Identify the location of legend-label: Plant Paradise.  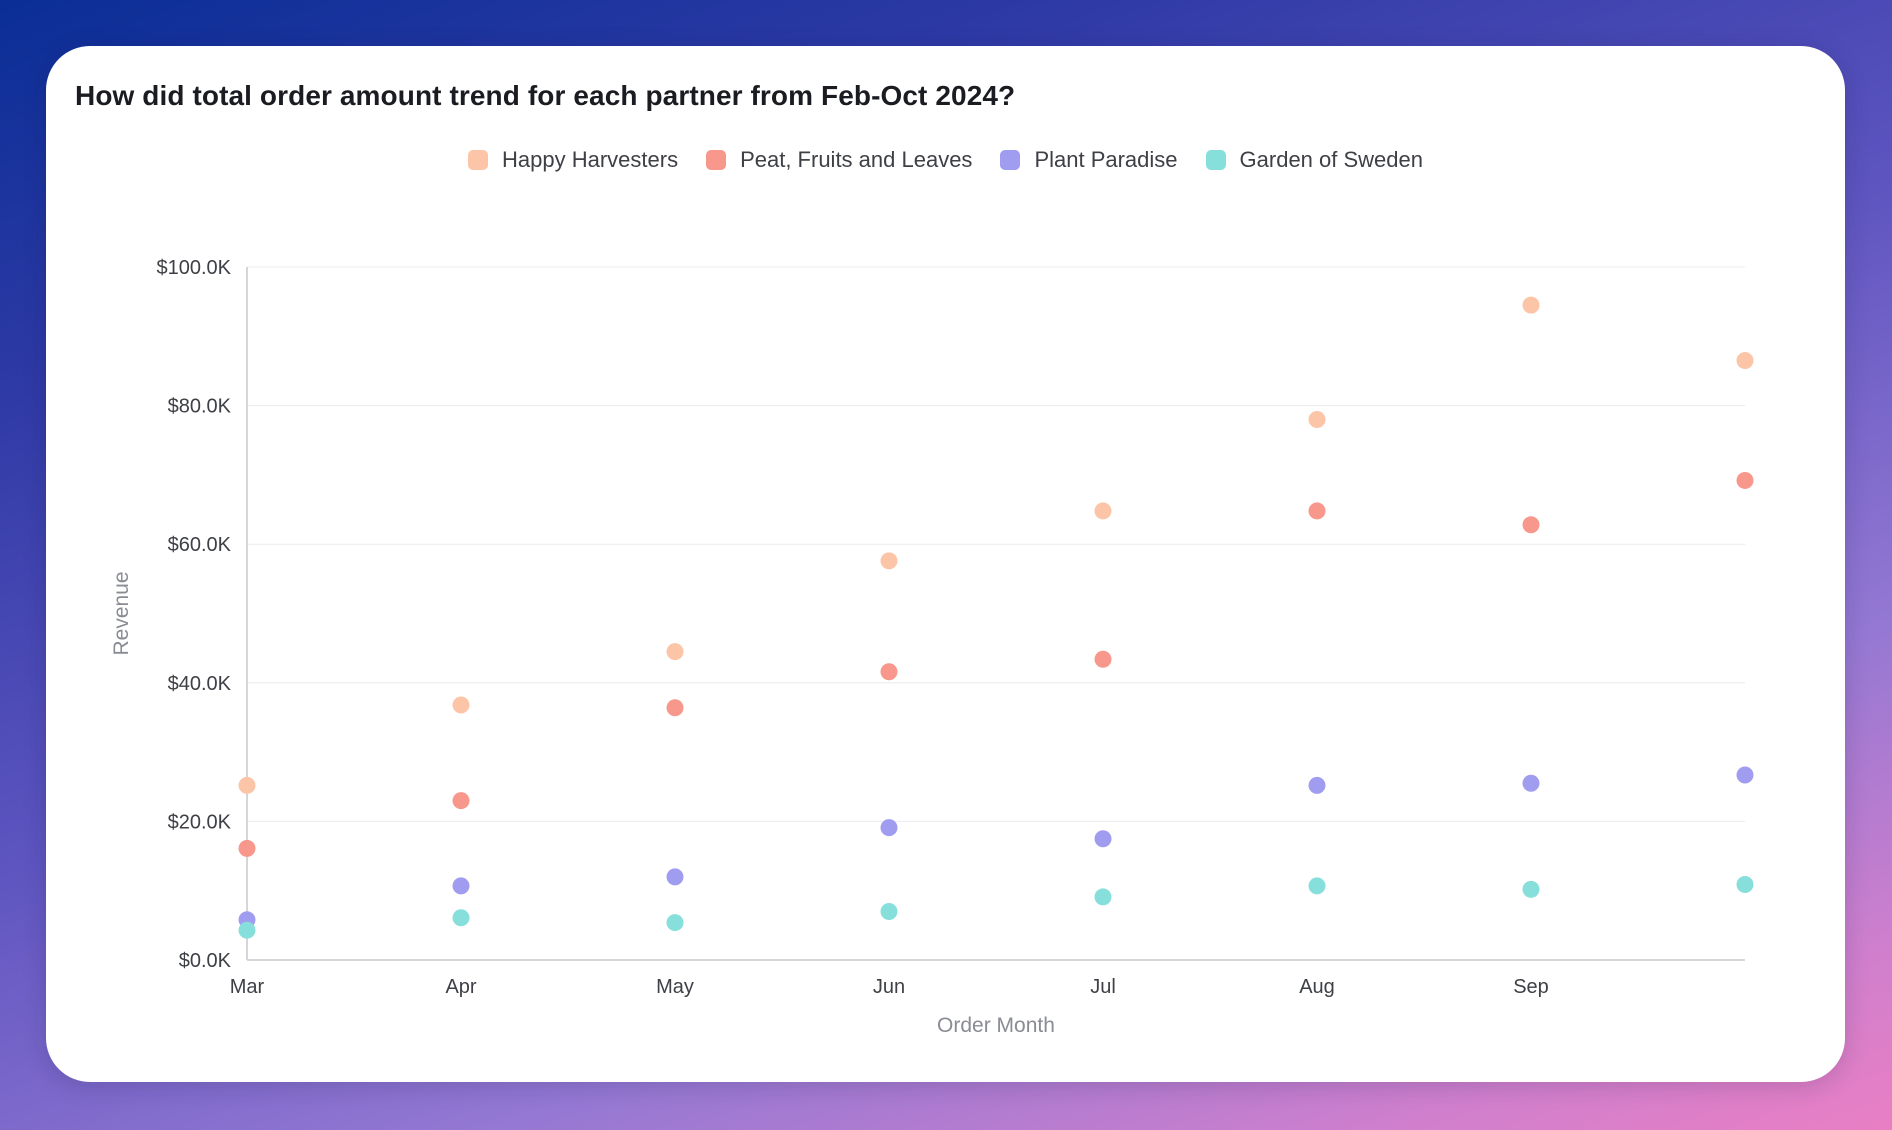
(1106, 159).